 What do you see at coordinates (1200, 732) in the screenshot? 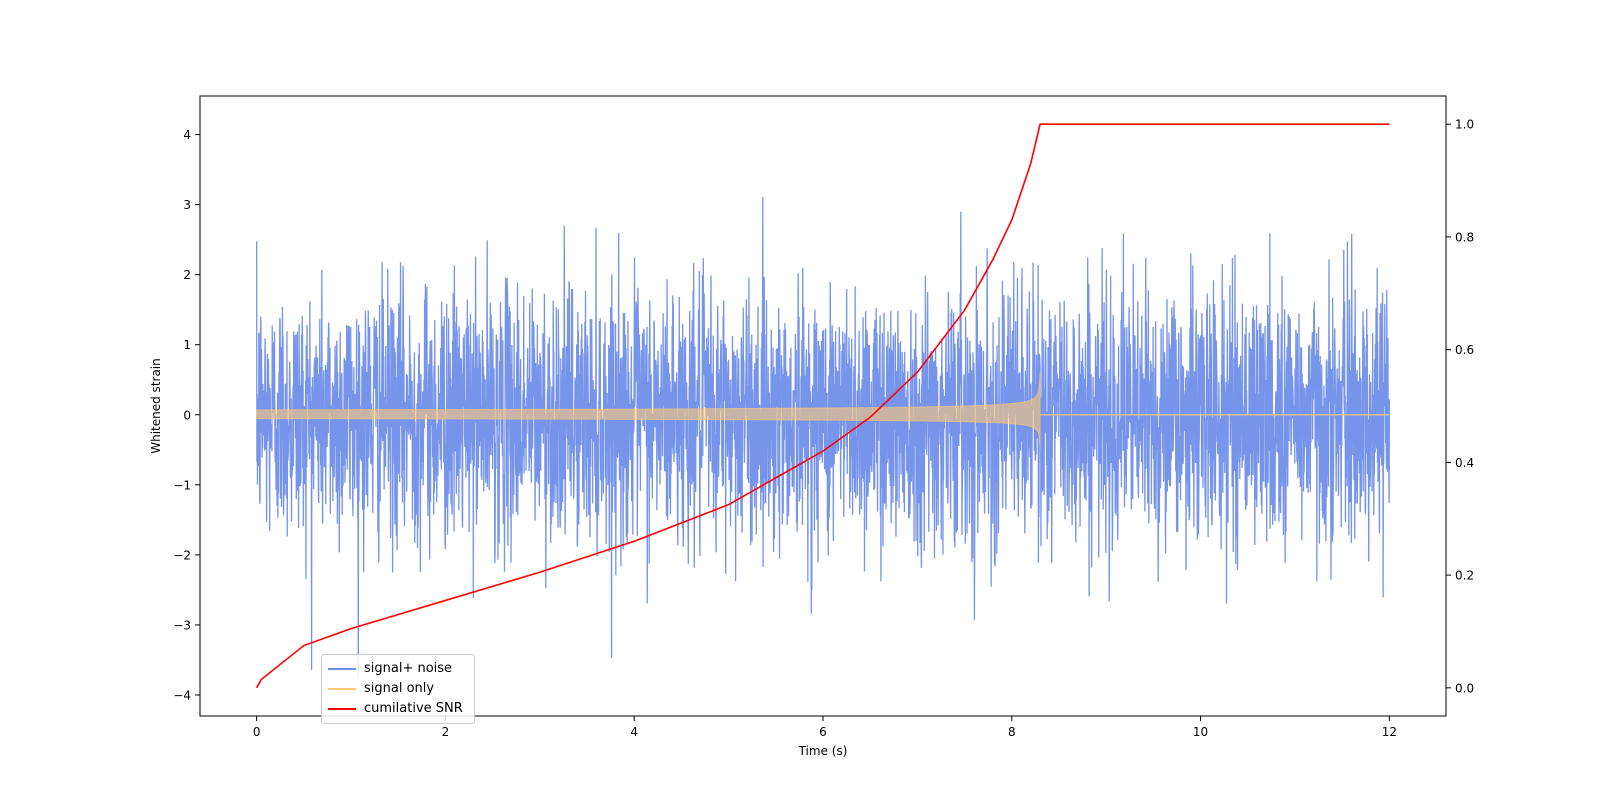
I see `x-tick-label: 10` at bounding box center [1200, 732].